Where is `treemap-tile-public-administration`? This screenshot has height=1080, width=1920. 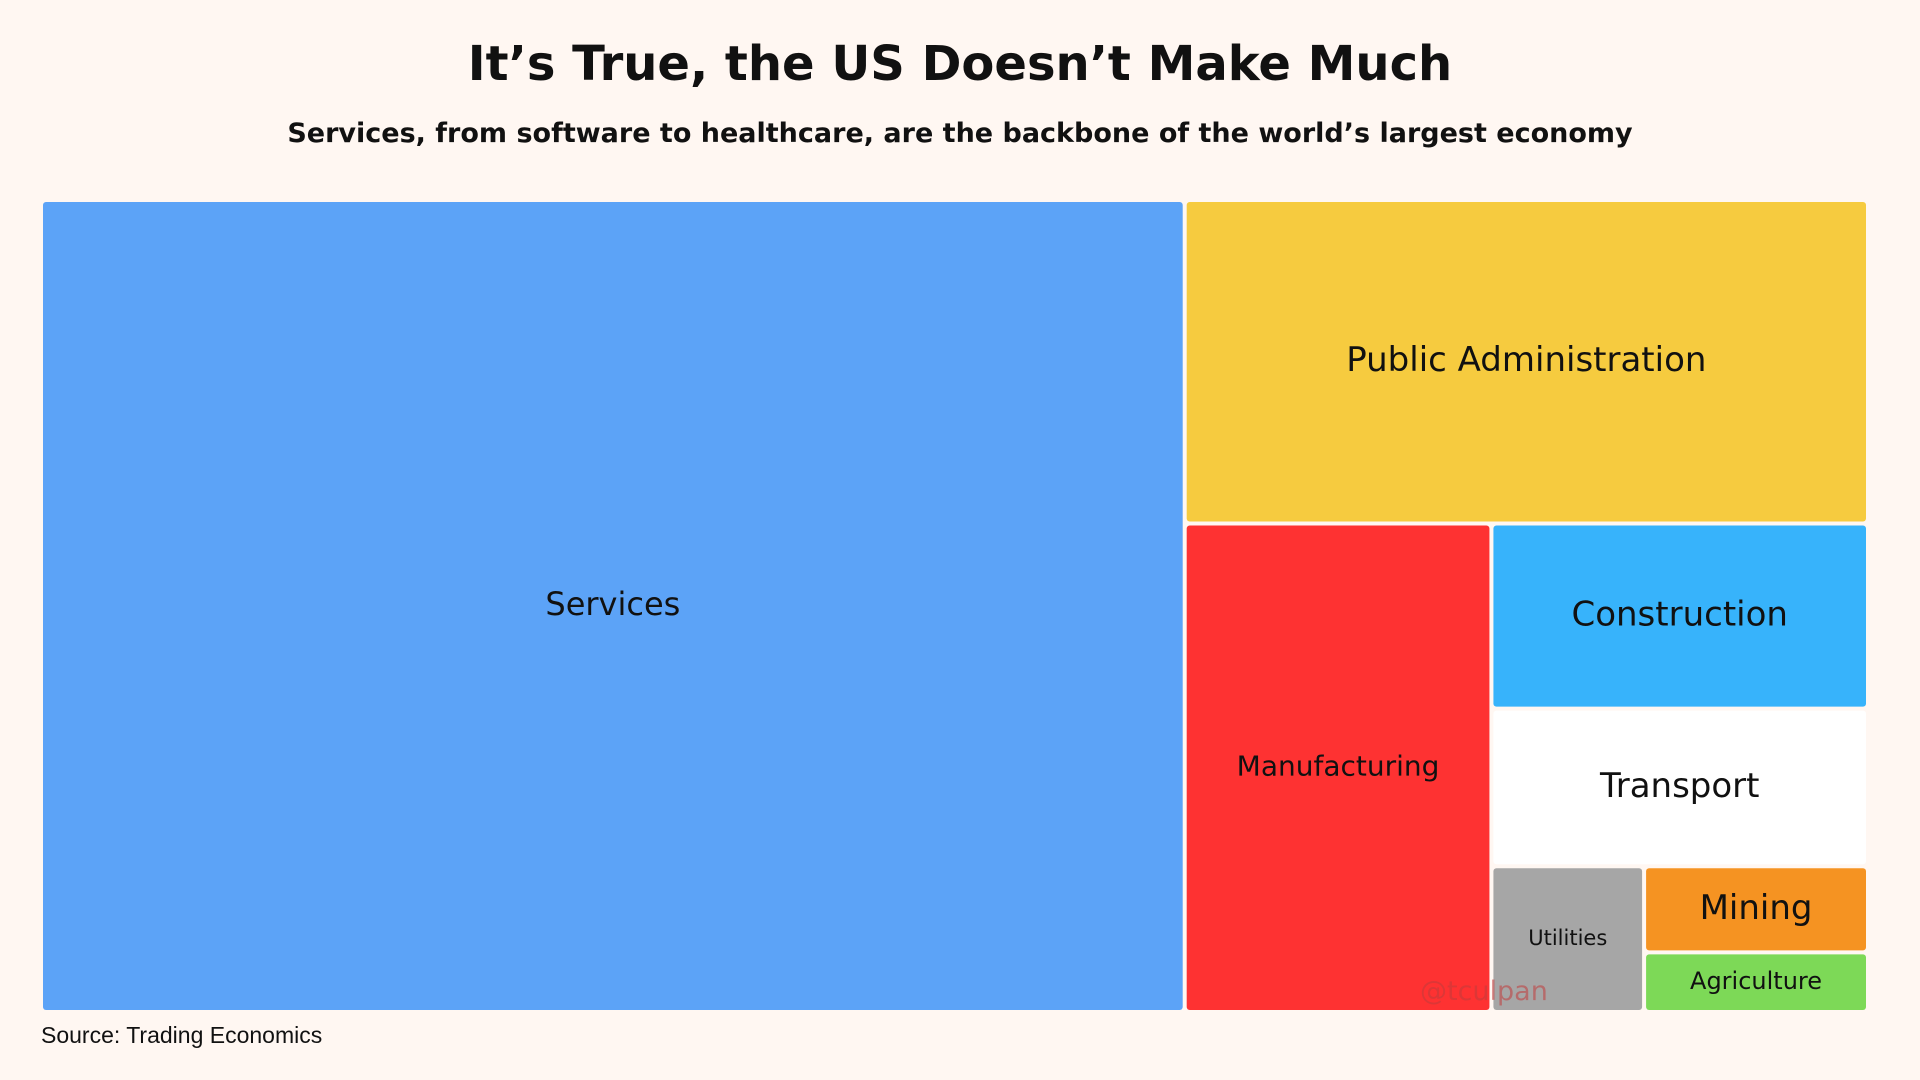
treemap-tile-public-administration is located at coordinates (1526, 362).